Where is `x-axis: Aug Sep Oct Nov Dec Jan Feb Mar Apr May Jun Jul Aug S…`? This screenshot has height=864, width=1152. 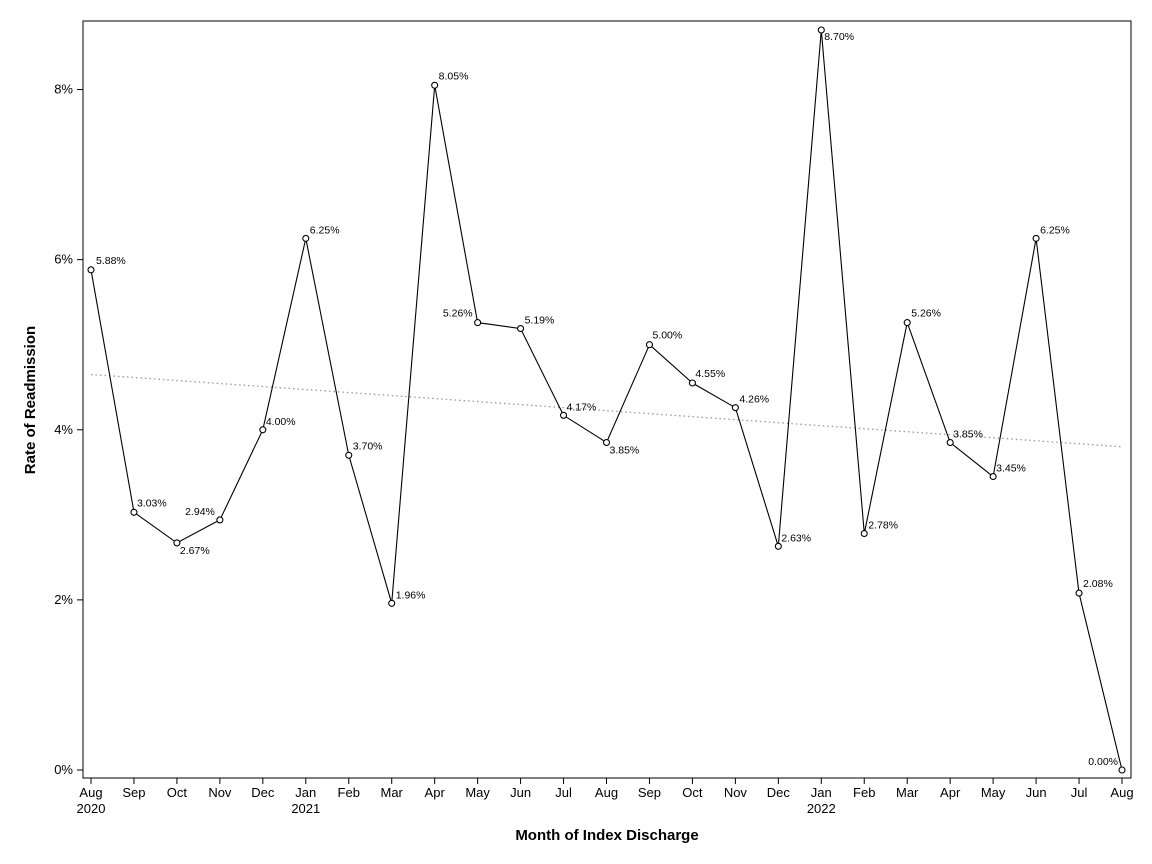 x-axis: Aug Sep Oct Nov Dec Jan Feb Mar Apr May Jun Jul Aug S… is located at coordinates (605, 797).